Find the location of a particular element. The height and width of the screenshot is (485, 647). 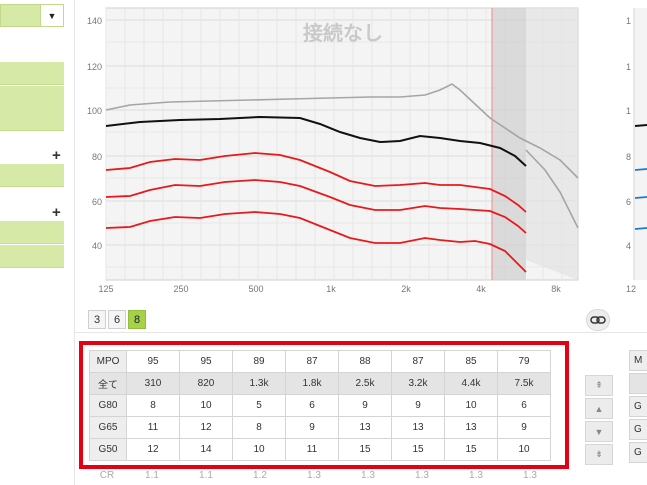

g80-cell-6: 9 is located at coordinates (418, 405).